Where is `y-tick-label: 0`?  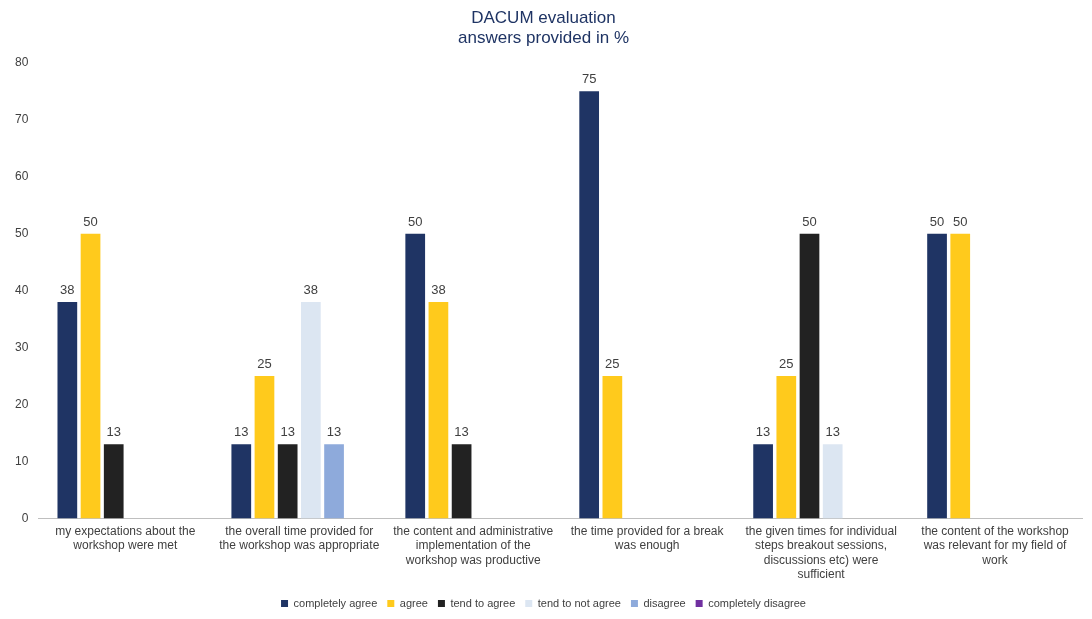
y-tick-label: 0 is located at coordinates (25, 517).